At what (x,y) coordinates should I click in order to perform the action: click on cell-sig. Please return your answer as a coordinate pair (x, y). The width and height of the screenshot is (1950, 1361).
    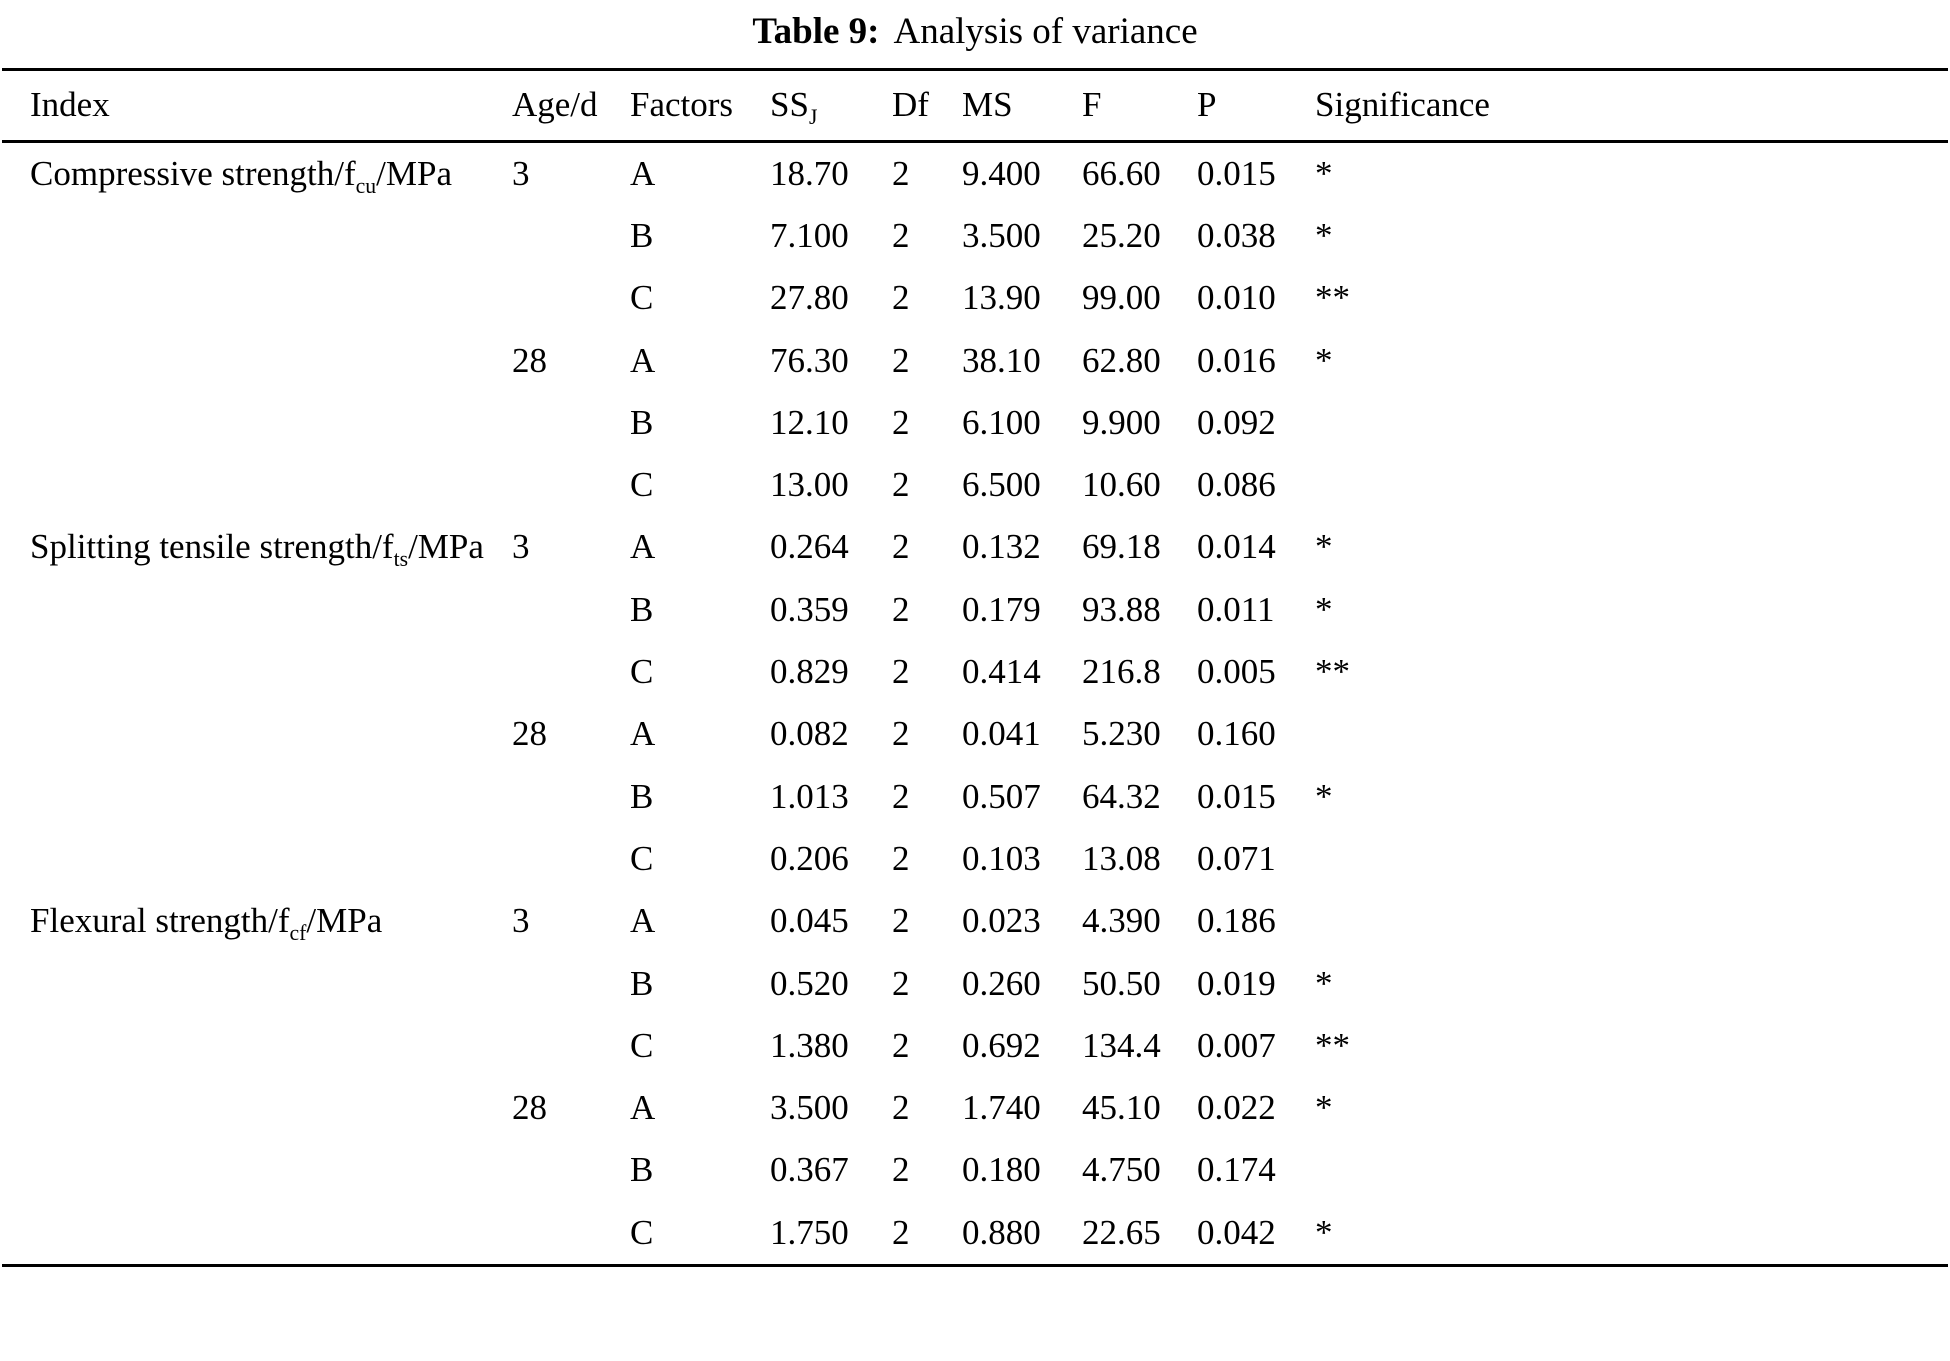
    Looking at the image, I should click on (1631, 859).